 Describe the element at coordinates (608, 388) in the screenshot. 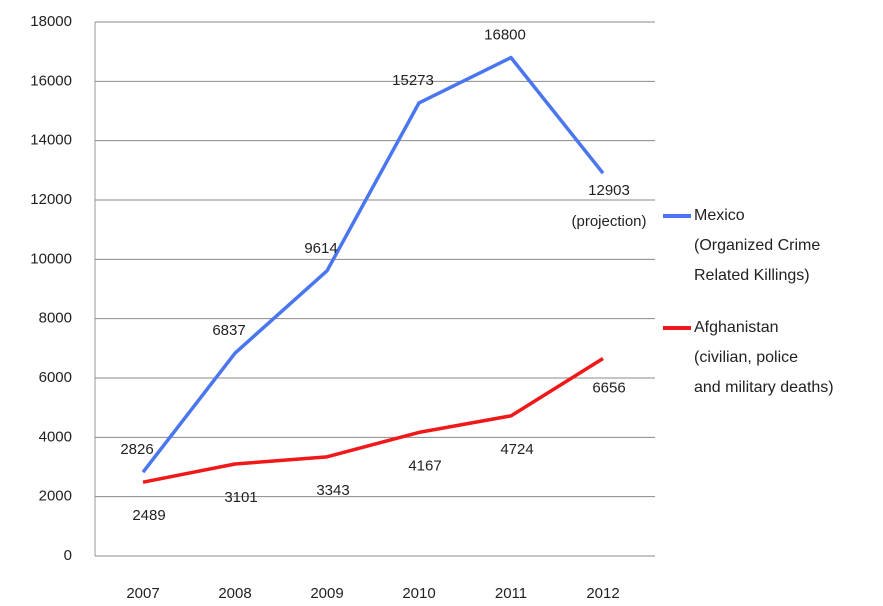

I see `data-label: 6656` at that location.